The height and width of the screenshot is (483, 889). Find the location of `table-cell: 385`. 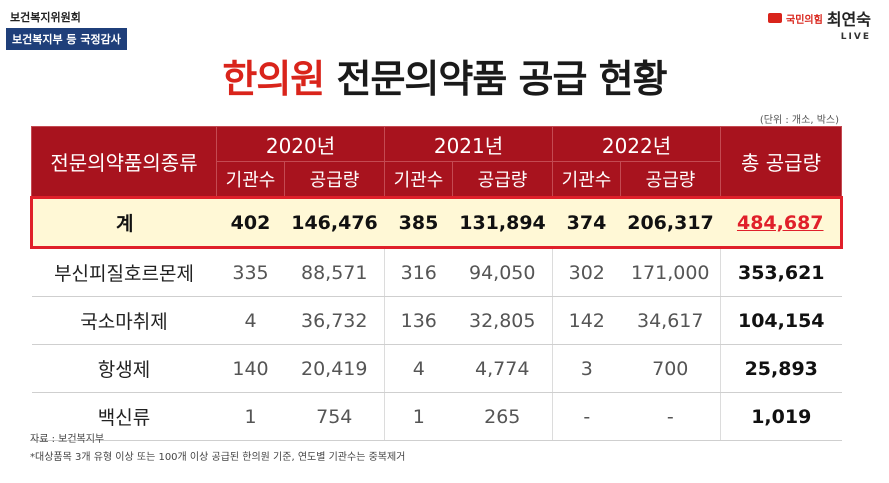

table-cell: 385 is located at coordinates (418, 222).